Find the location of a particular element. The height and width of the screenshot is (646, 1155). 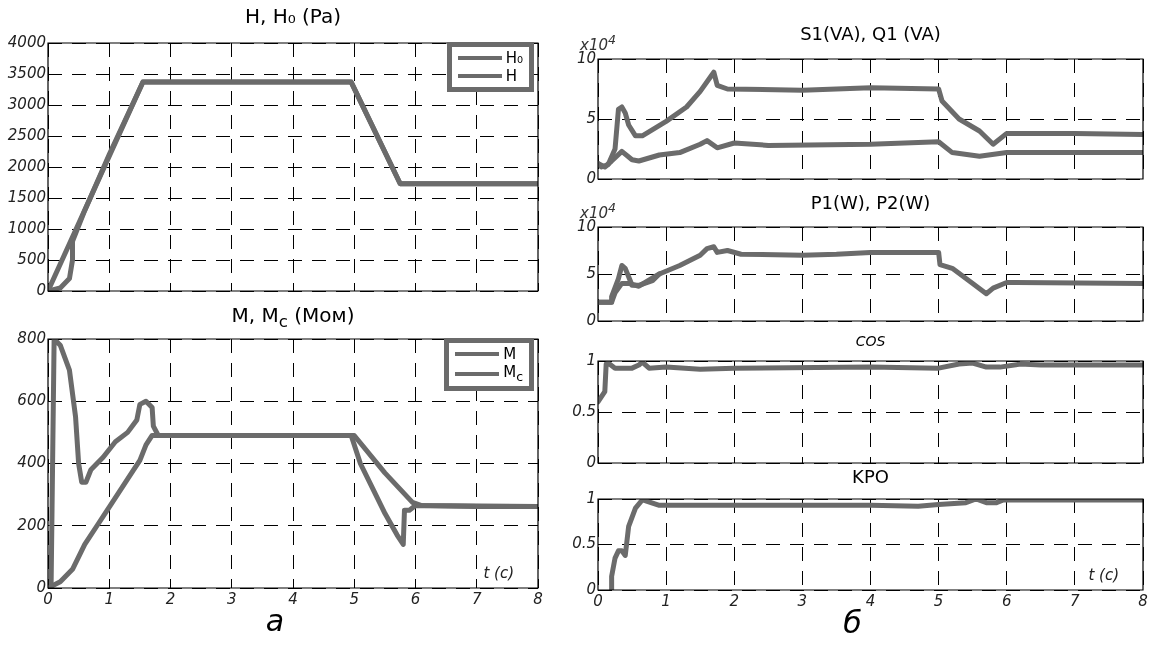

y-tick-label: 2500 is located at coordinates (26, 134).